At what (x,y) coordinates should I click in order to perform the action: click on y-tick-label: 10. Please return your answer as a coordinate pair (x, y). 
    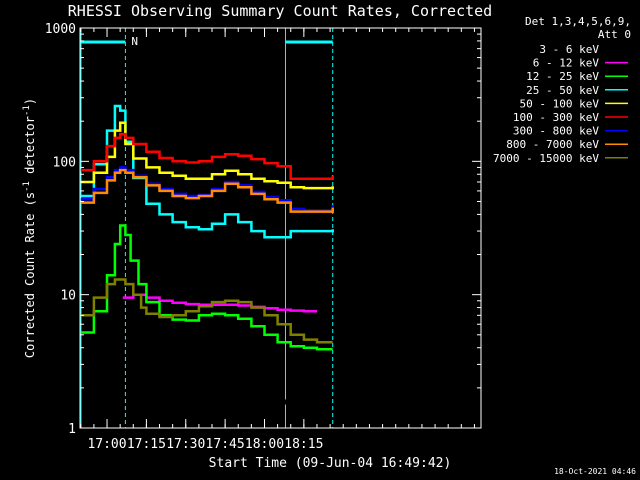
    Looking at the image, I should click on (68, 296).